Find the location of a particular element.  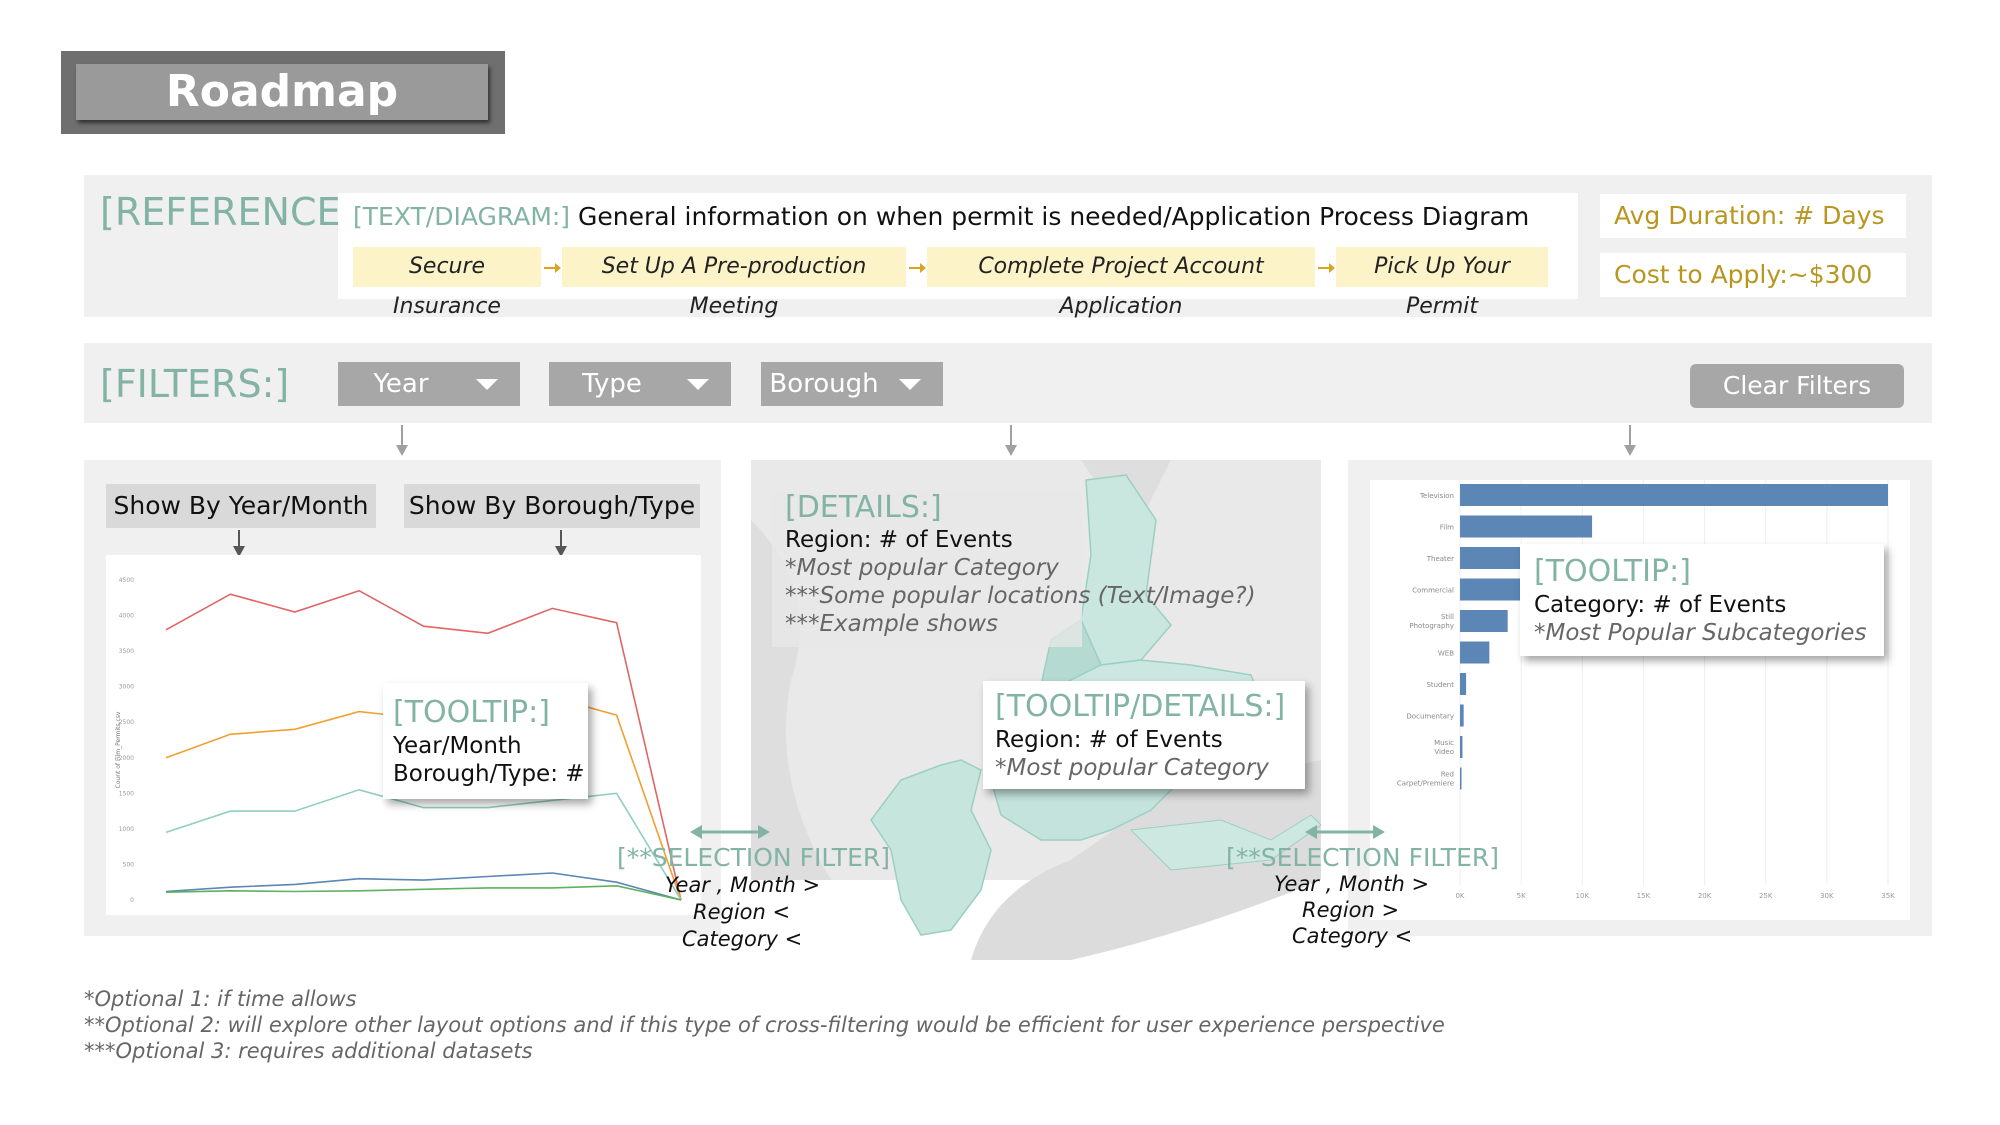

bar-tooltip-heading: [TOOLTIP:] is located at coordinates (1612, 571).